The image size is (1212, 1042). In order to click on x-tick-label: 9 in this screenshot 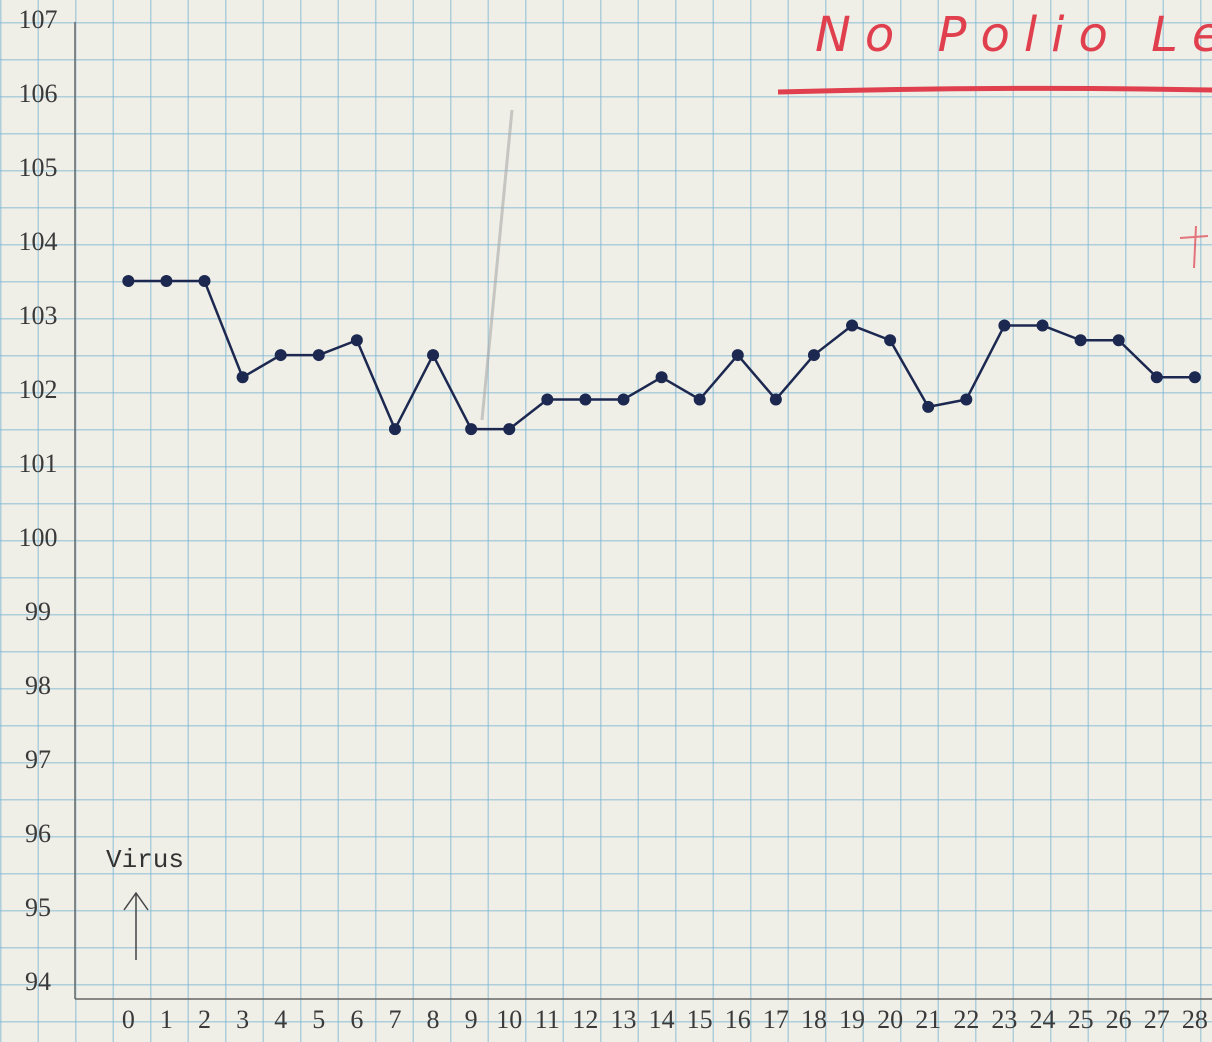, I will do `click(471, 1019)`.